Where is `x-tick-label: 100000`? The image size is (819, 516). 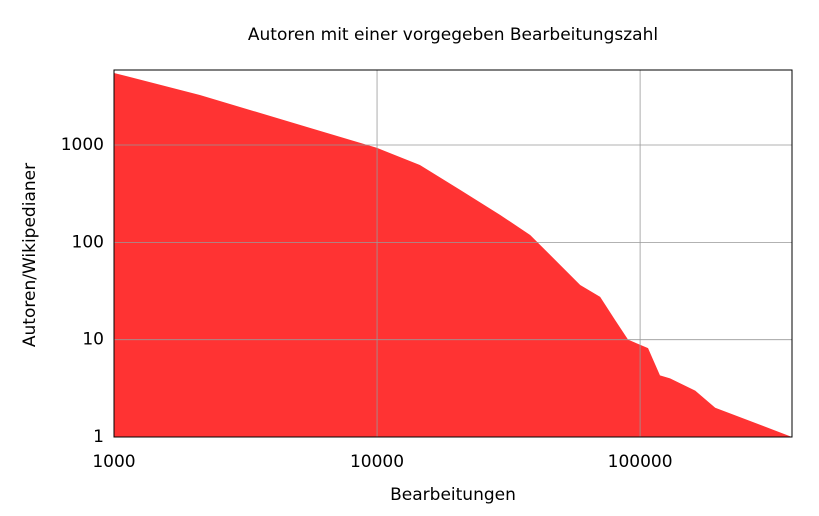
x-tick-label: 100000 is located at coordinates (640, 462).